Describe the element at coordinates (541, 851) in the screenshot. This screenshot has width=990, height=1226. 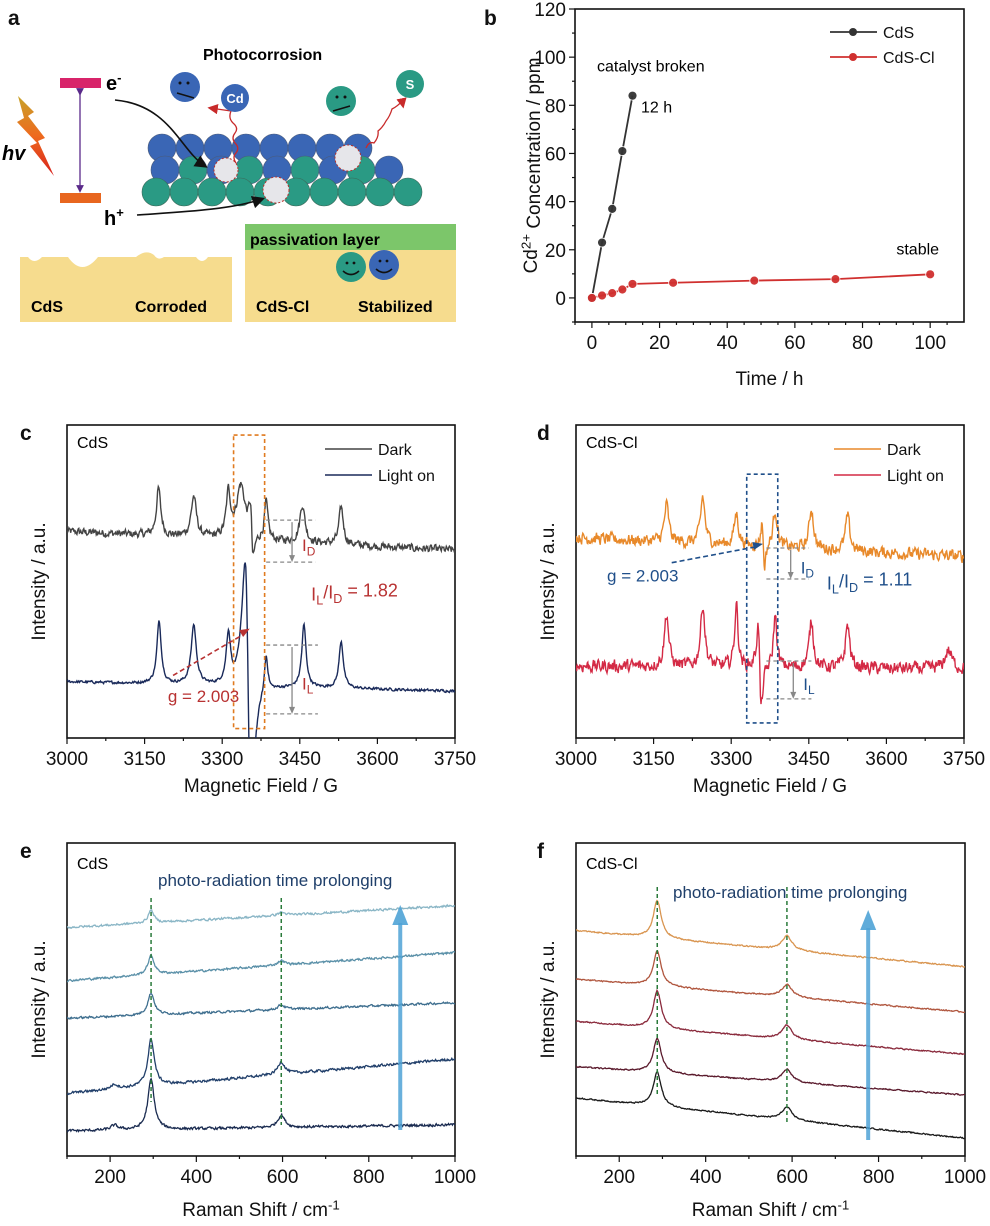
I see `panel-letter-f: f` at that location.